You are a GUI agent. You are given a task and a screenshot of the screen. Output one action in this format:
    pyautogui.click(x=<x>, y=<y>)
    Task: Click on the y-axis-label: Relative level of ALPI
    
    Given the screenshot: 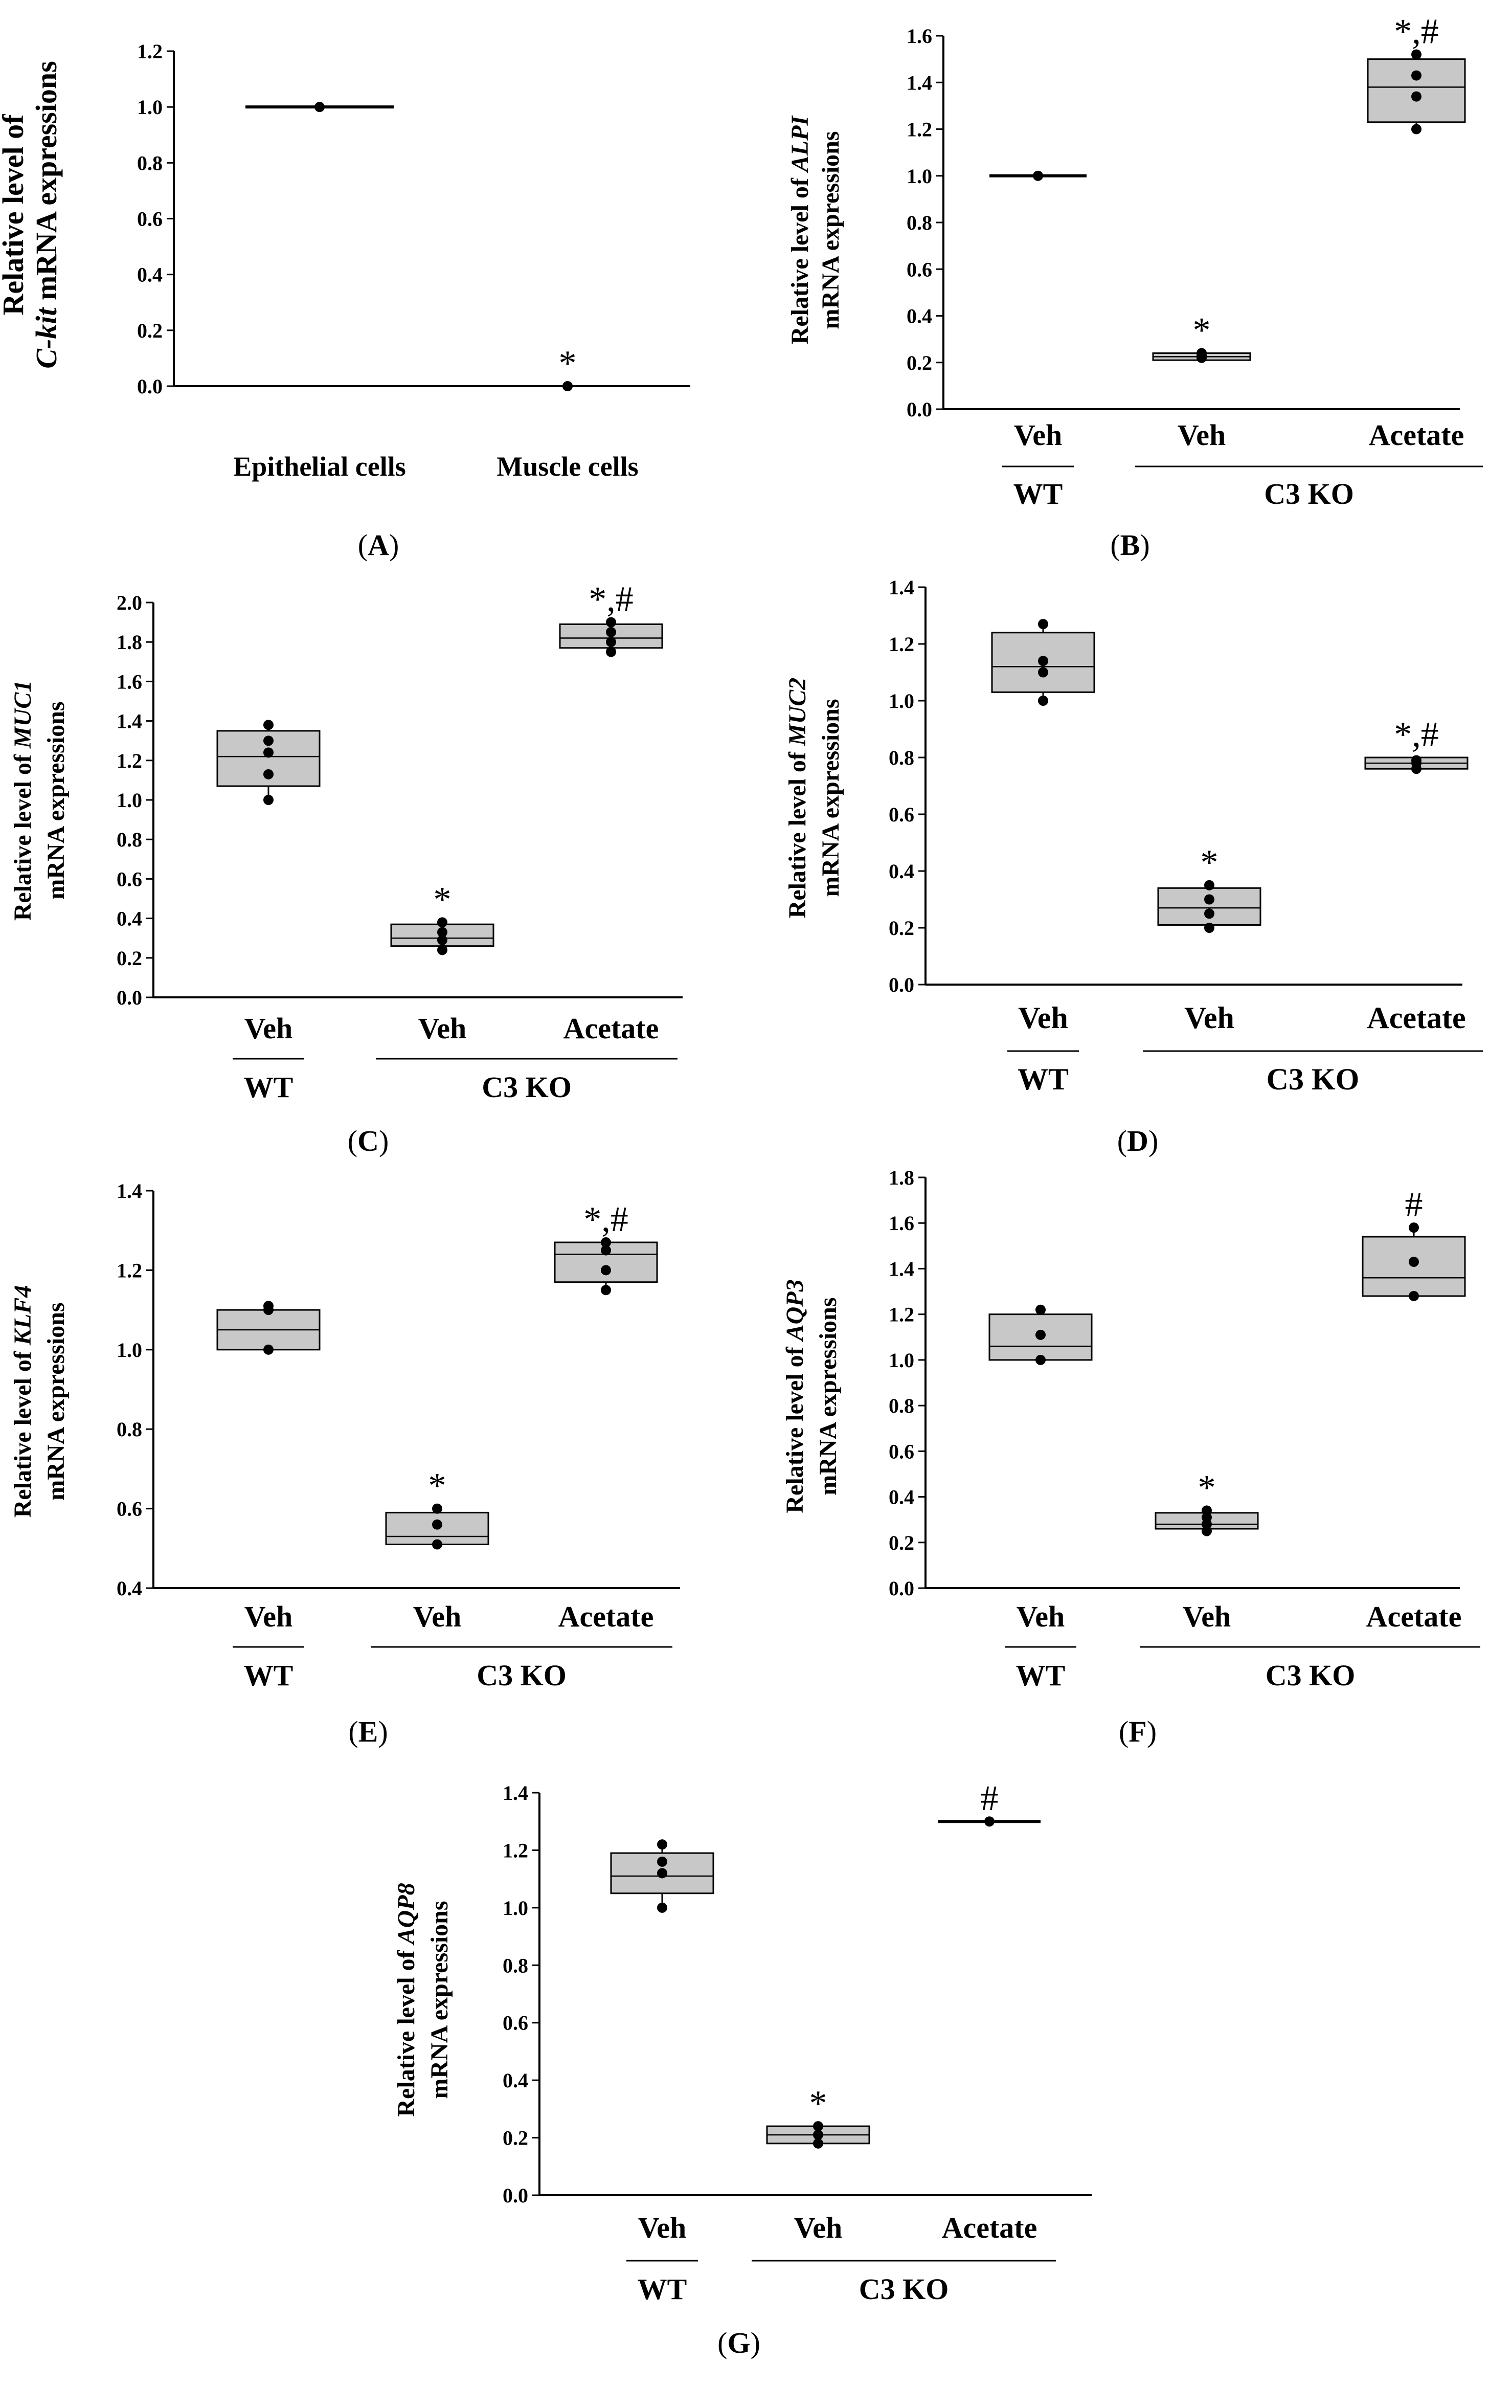 What is the action you would take?
    pyautogui.click(x=800, y=229)
    